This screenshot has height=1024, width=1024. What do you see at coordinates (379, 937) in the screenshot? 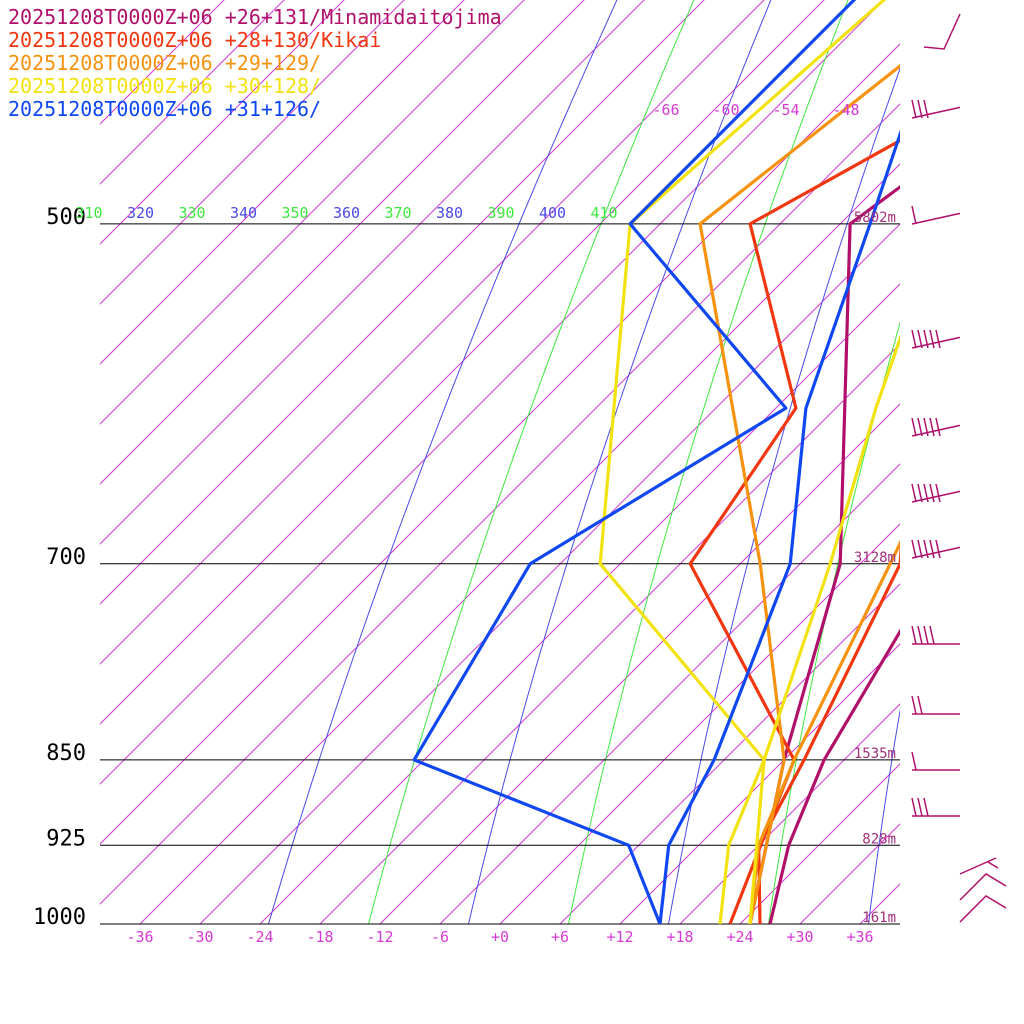
I see `temperature-tick-label: -12` at bounding box center [379, 937].